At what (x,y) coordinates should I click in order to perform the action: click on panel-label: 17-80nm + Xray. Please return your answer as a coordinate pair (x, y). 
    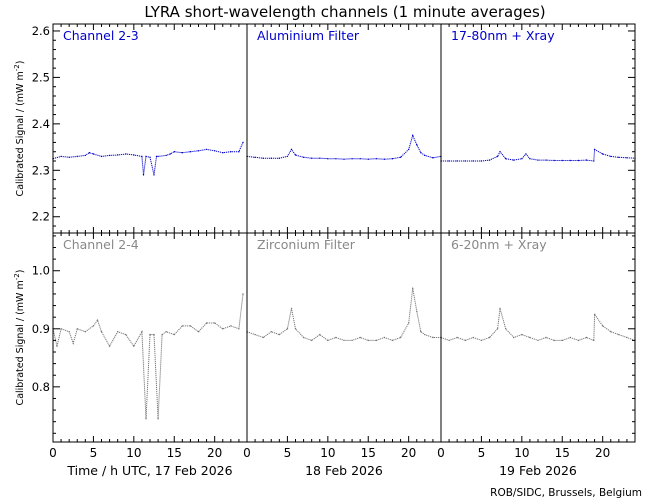
    Looking at the image, I should click on (503, 35).